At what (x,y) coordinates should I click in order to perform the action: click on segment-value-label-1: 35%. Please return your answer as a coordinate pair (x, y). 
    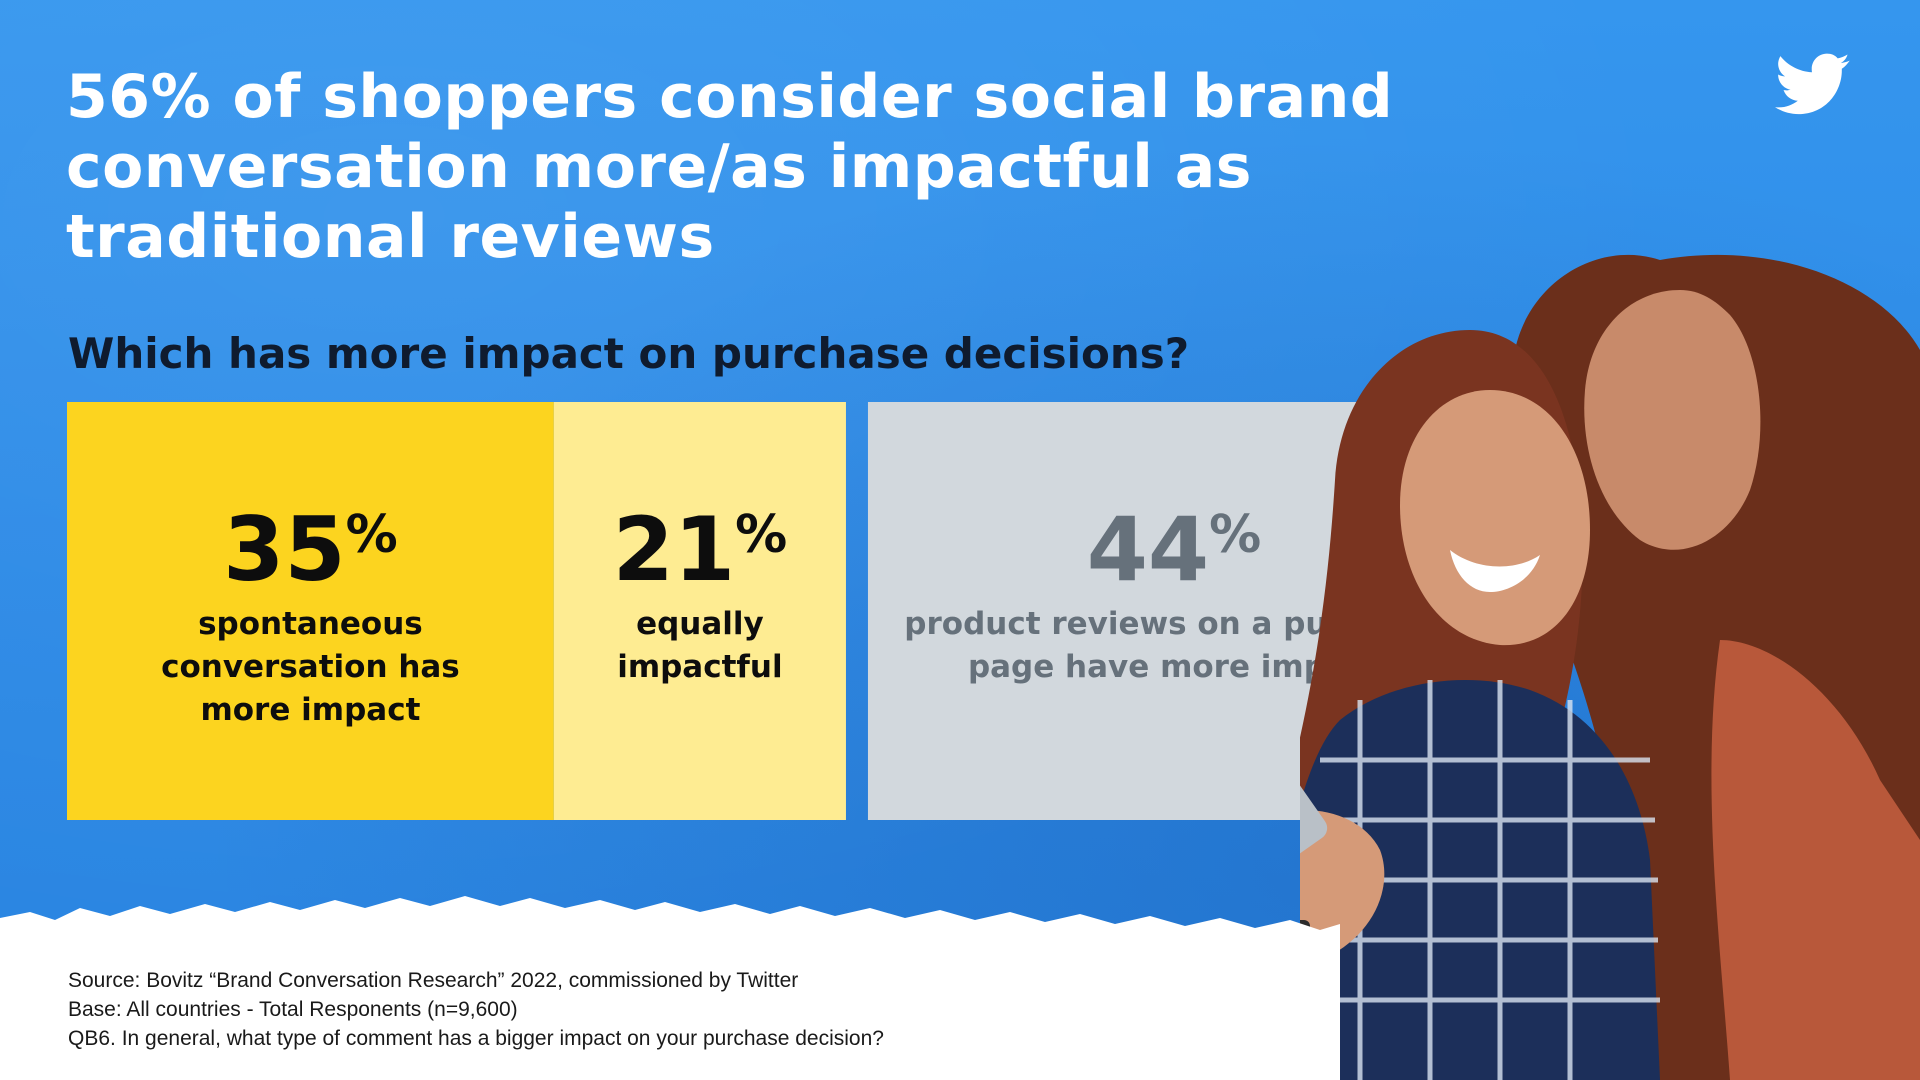
    Looking at the image, I should click on (310, 549).